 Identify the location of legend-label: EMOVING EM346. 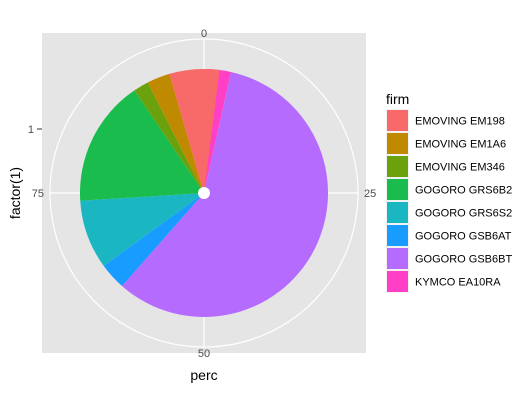
(460, 168).